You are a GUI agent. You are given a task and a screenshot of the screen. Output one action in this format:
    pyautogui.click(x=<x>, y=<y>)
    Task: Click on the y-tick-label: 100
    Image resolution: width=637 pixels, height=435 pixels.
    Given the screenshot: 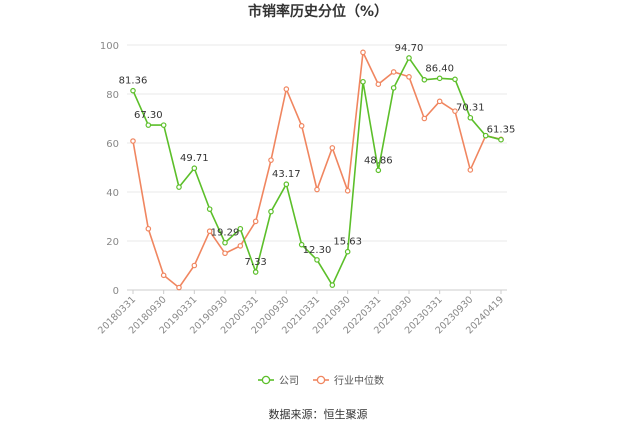 What is the action you would take?
    pyautogui.click(x=109, y=46)
    